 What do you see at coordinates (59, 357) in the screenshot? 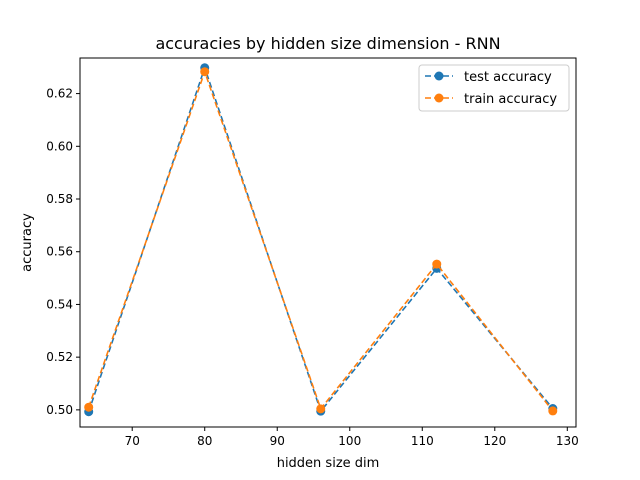
I see `y-tick-label: 0.52` at bounding box center [59, 357].